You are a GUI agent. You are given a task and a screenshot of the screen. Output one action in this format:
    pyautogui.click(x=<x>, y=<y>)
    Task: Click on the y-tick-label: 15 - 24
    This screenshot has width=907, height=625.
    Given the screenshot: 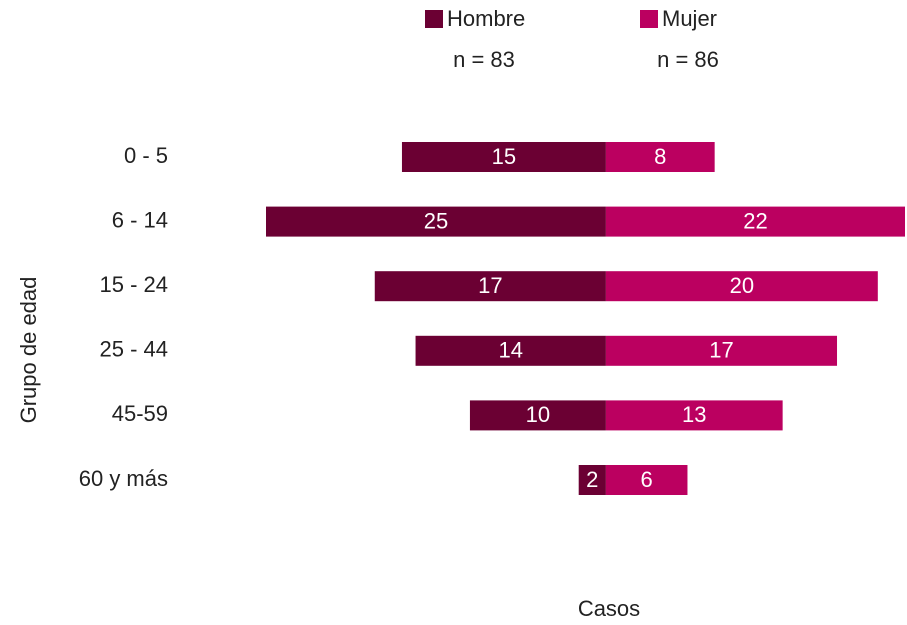 What is the action you would take?
    pyautogui.click(x=134, y=284)
    